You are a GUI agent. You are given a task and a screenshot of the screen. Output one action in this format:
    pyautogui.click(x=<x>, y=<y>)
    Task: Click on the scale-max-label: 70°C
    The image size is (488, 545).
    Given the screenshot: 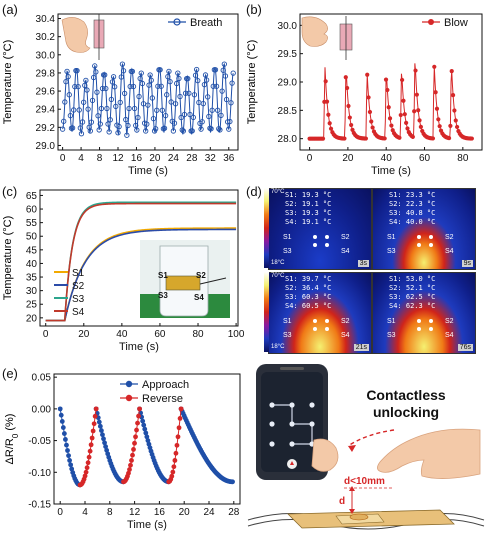 What is the action you would take?
    pyautogui.click(x=278, y=192)
    